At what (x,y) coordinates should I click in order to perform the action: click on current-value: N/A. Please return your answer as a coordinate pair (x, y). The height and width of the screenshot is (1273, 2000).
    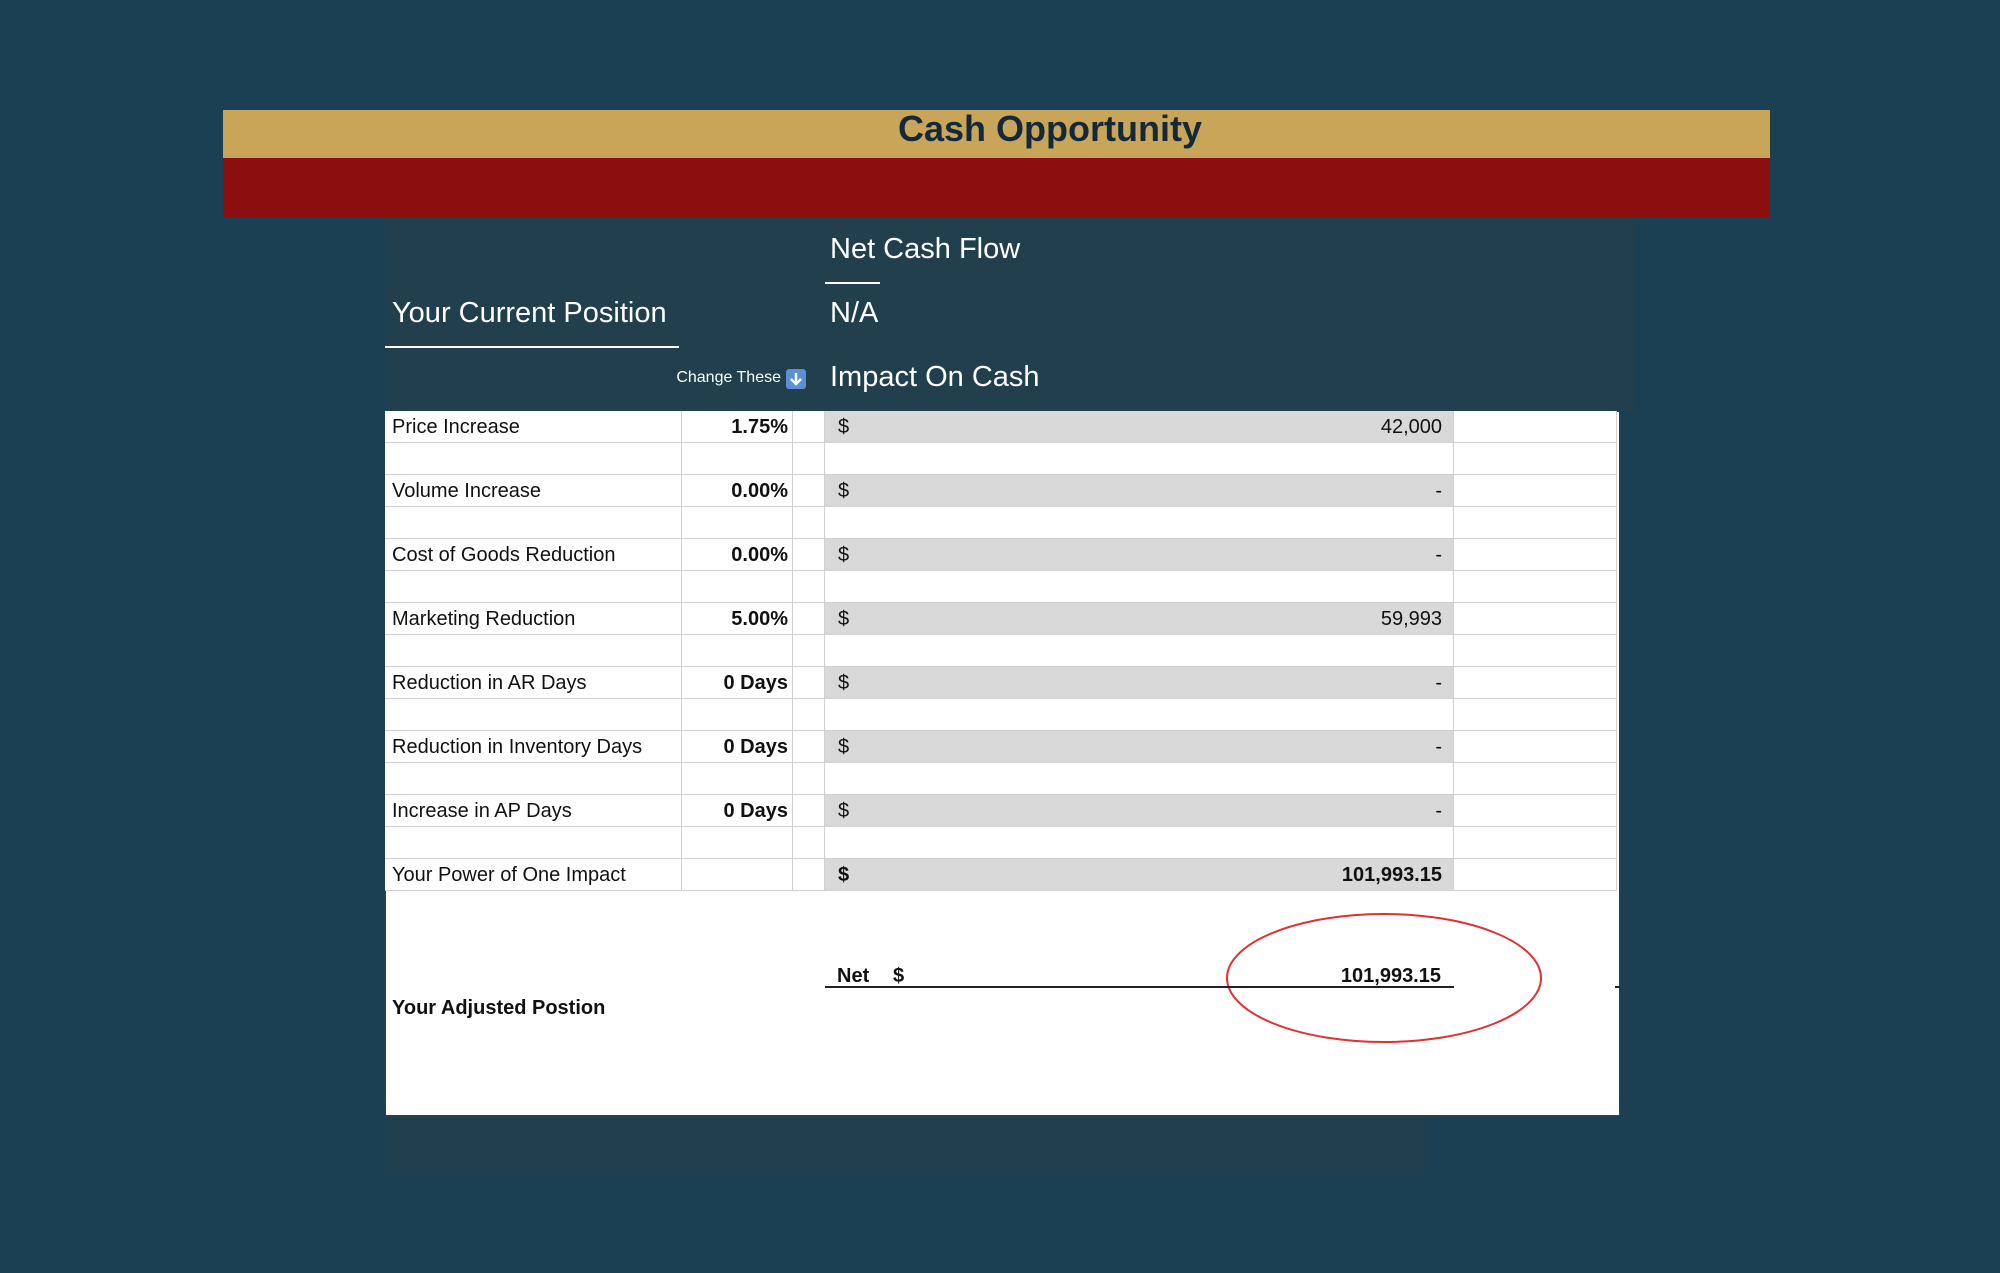
    Looking at the image, I should click on (854, 313).